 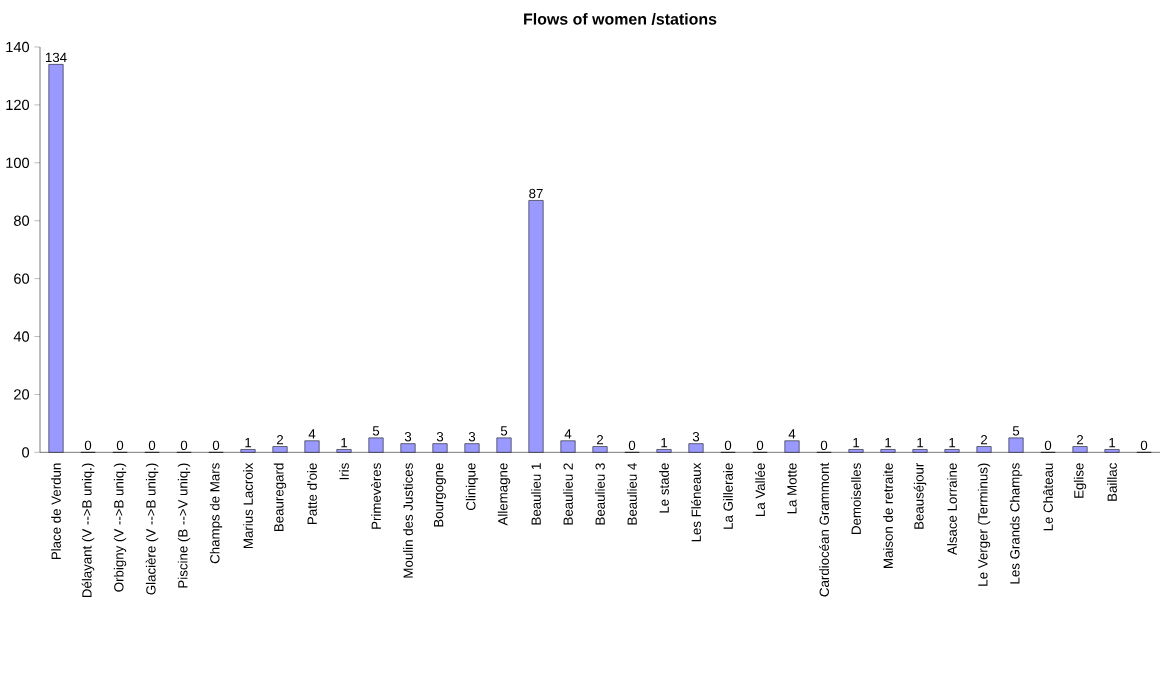 I want to click on y-tick-label: 60, so click(x=22, y=278).